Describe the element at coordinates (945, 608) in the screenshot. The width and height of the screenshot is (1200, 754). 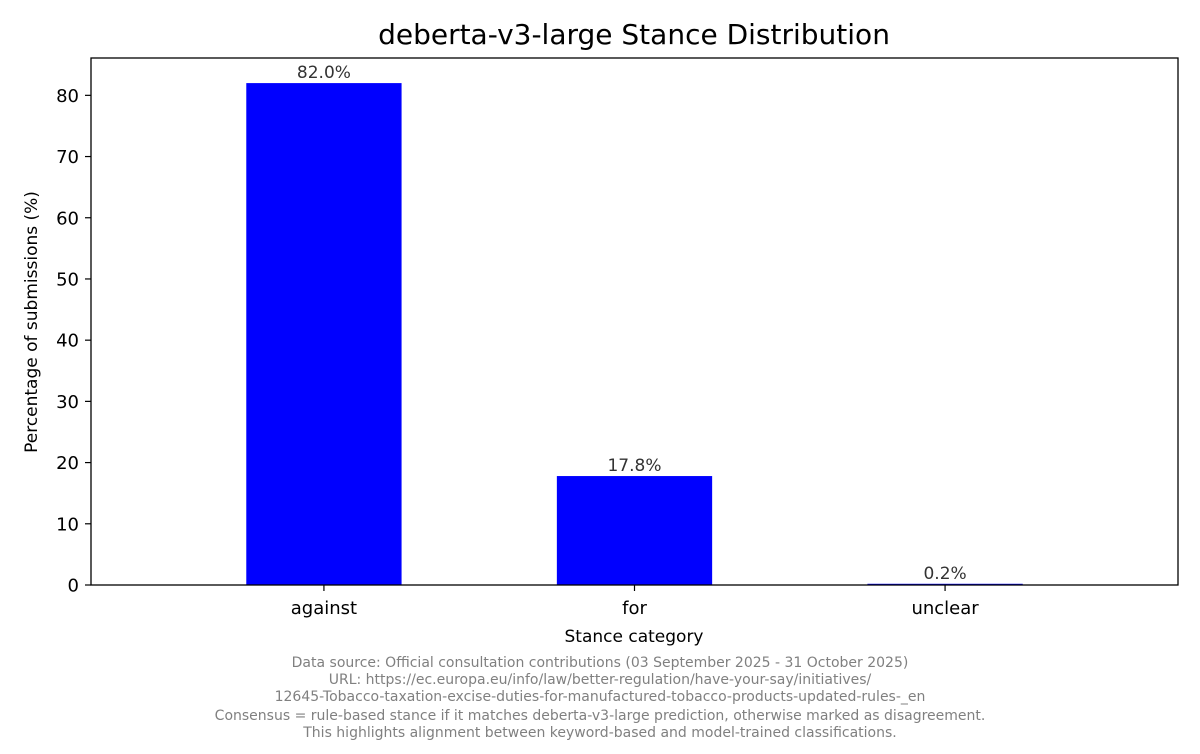
I see `x-tick-label-unclear: unclear` at that location.